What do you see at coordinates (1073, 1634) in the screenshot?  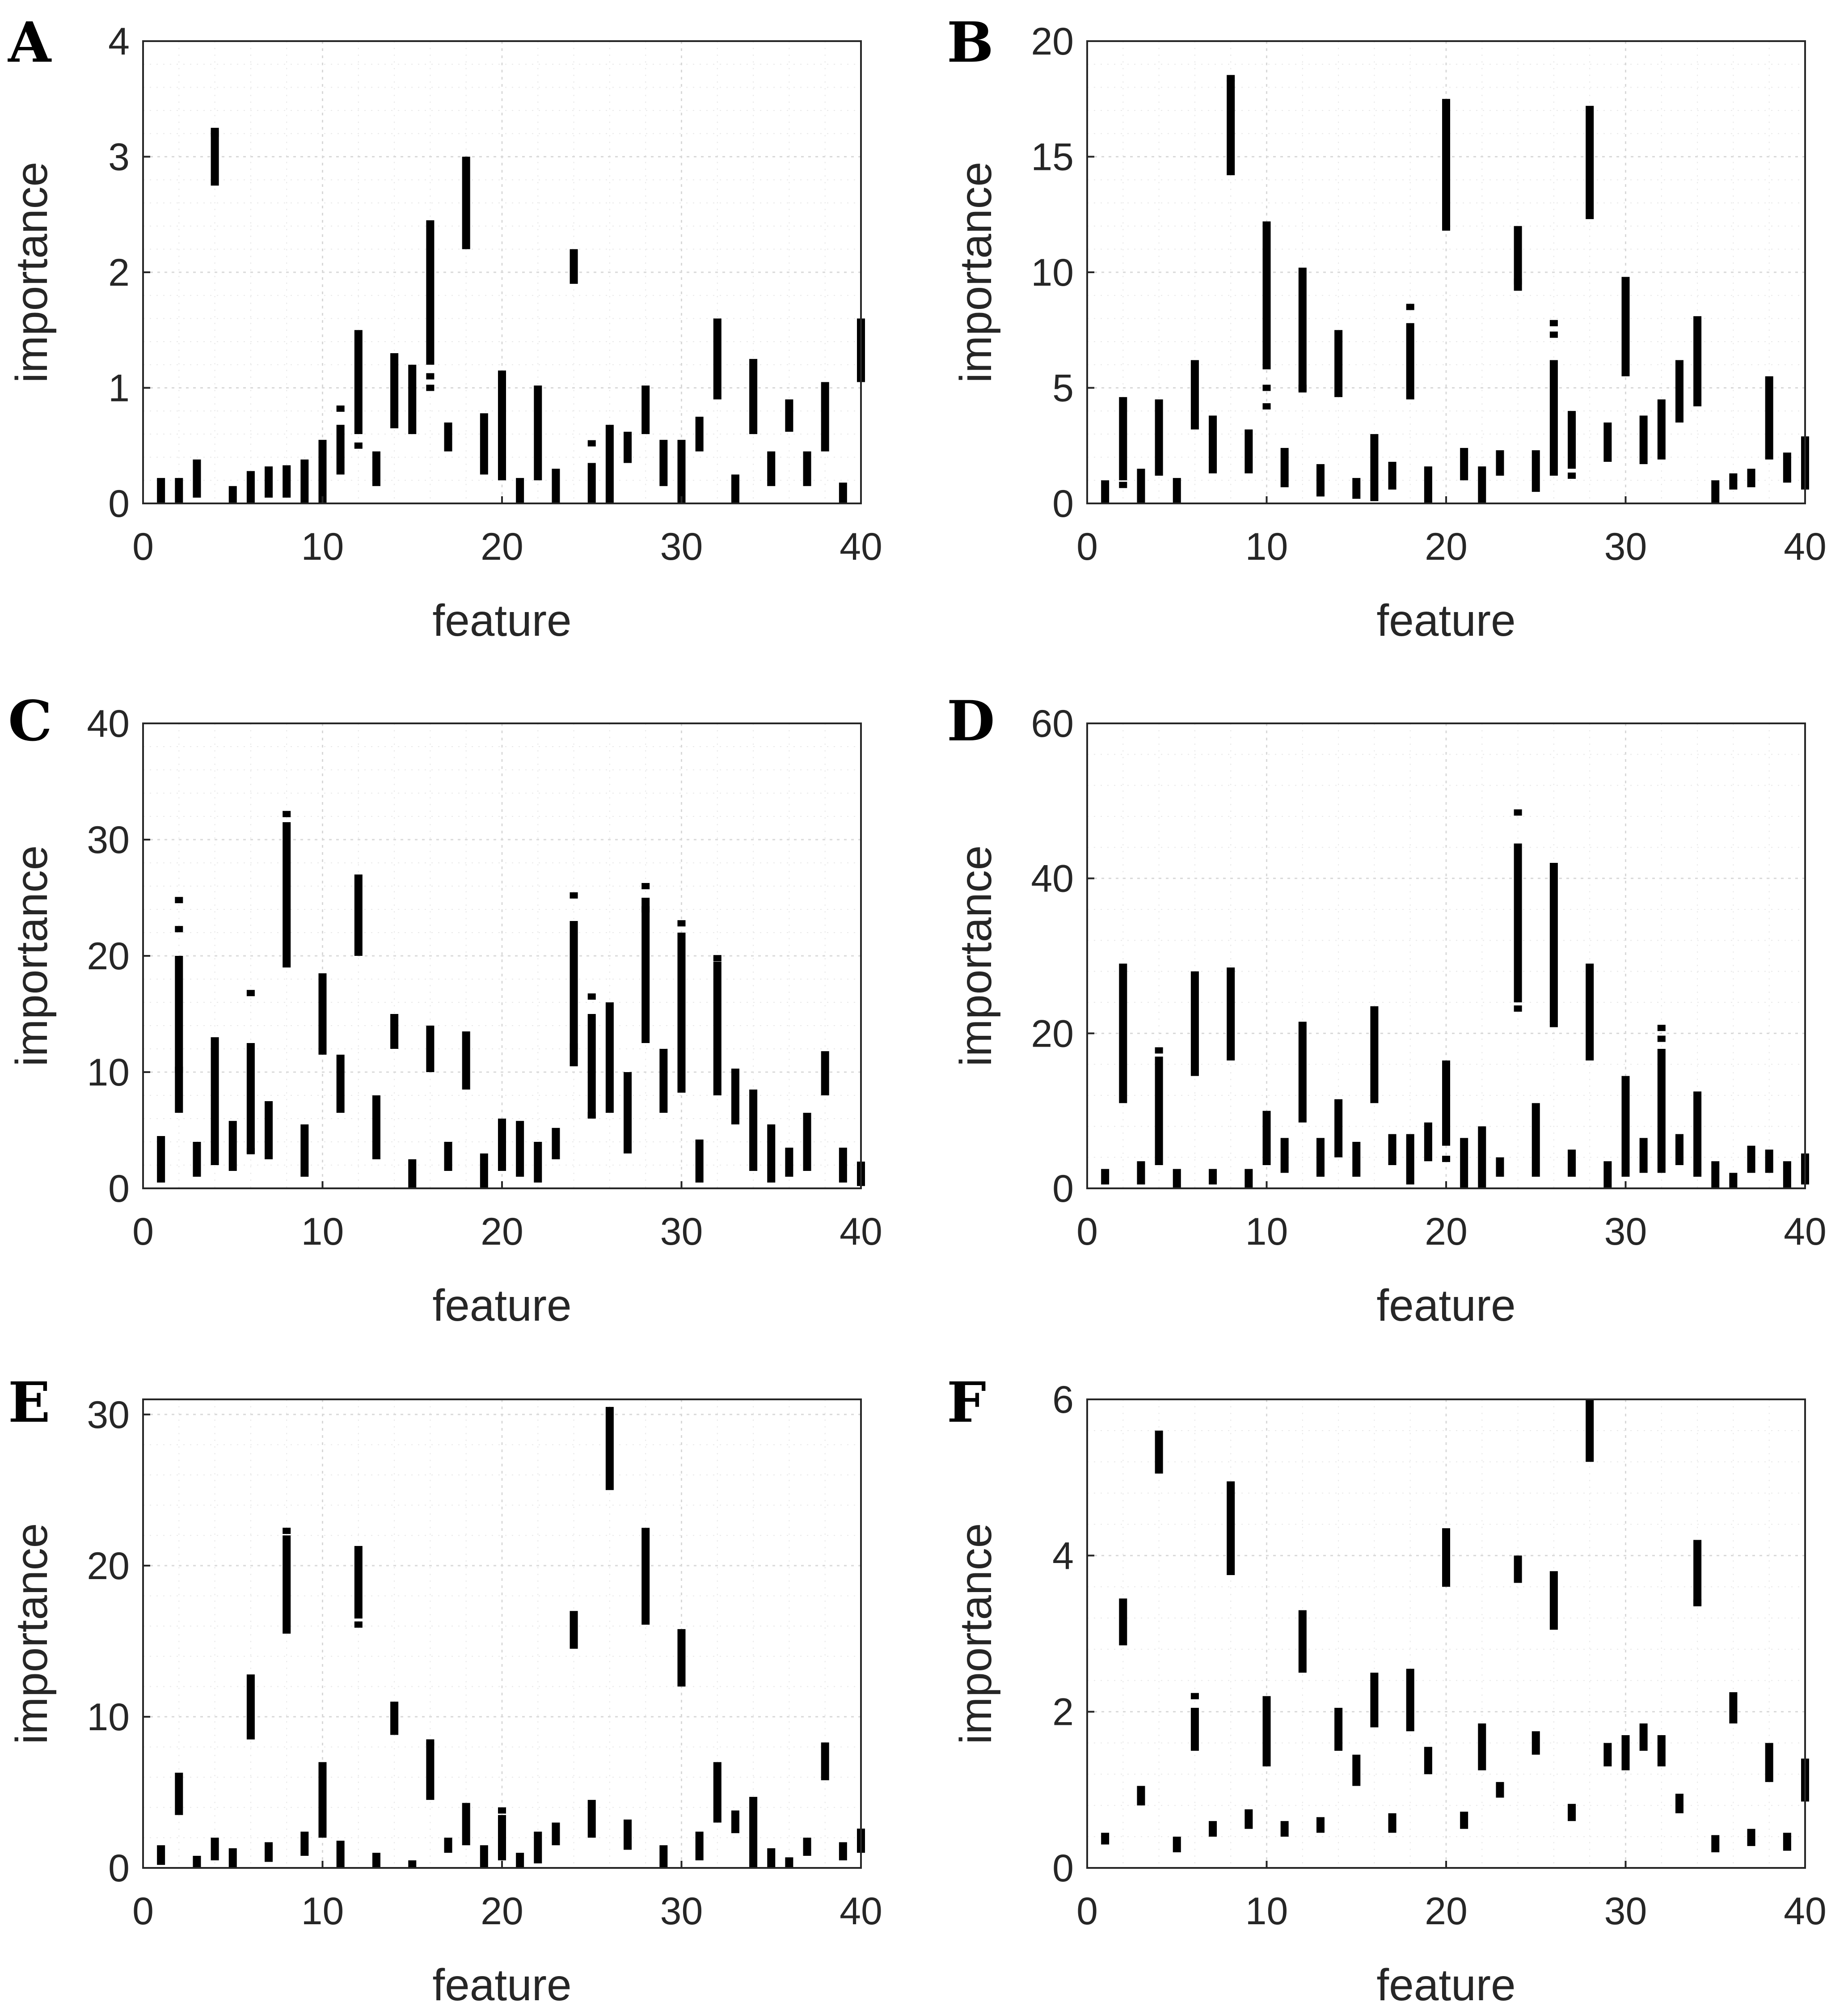 I see `y-axis-ticks-f: 0 2 4 6` at bounding box center [1073, 1634].